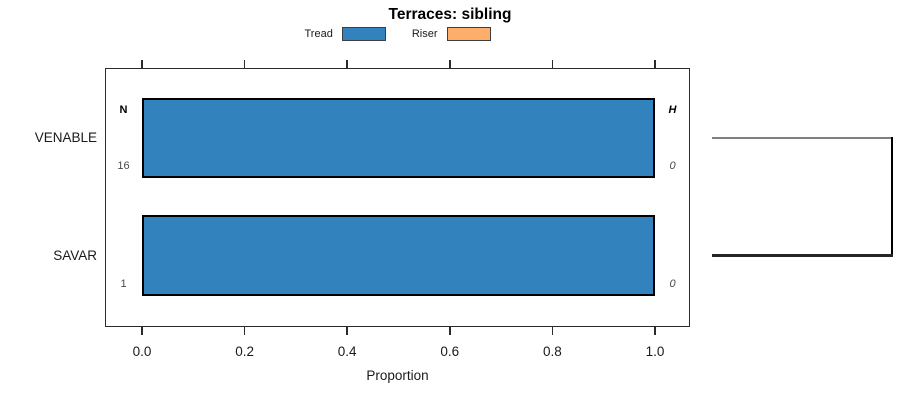 The image size is (900, 400). I want to click on category-label: SAVAR, so click(75, 255).